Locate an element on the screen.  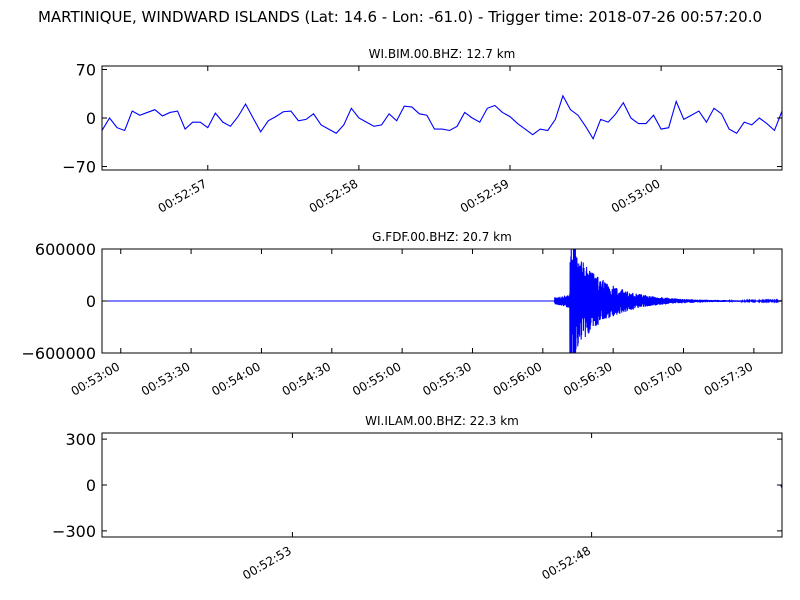
y-tick-label: 600000 is located at coordinates (65, 249).